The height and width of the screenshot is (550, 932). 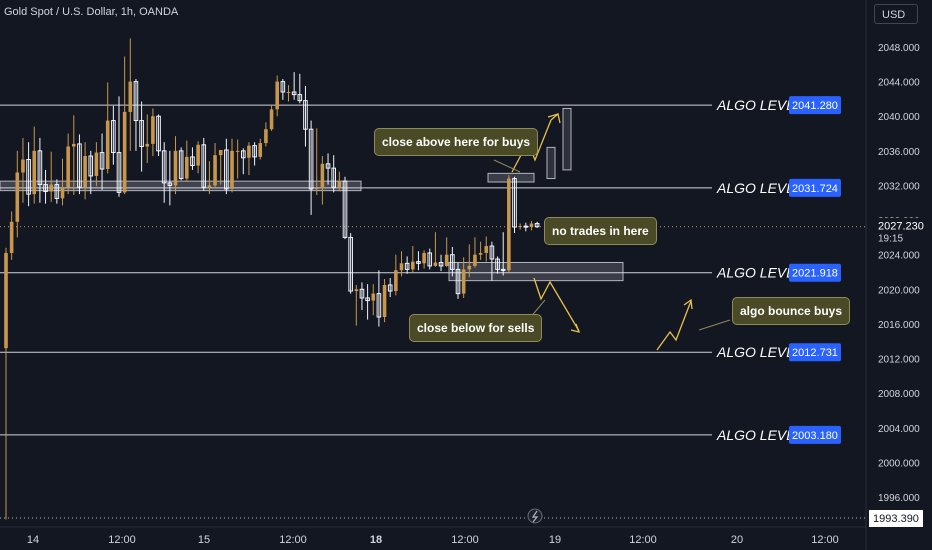 I want to click on low-price-badge, so click(x=896, y=518).